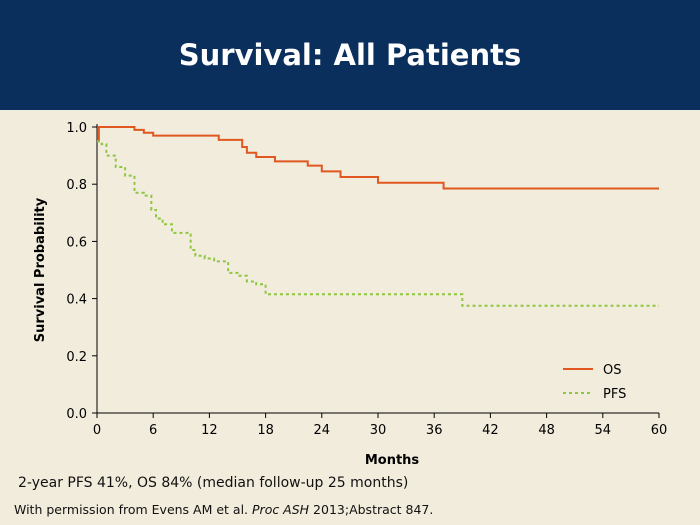 The width and height of the screenshot is (700, 525). What do you see at coordinates (133, 509) in the screenshot?
I see `citation-prefix: With permission from Evens AM et al.` at bounding box center [133, 509].